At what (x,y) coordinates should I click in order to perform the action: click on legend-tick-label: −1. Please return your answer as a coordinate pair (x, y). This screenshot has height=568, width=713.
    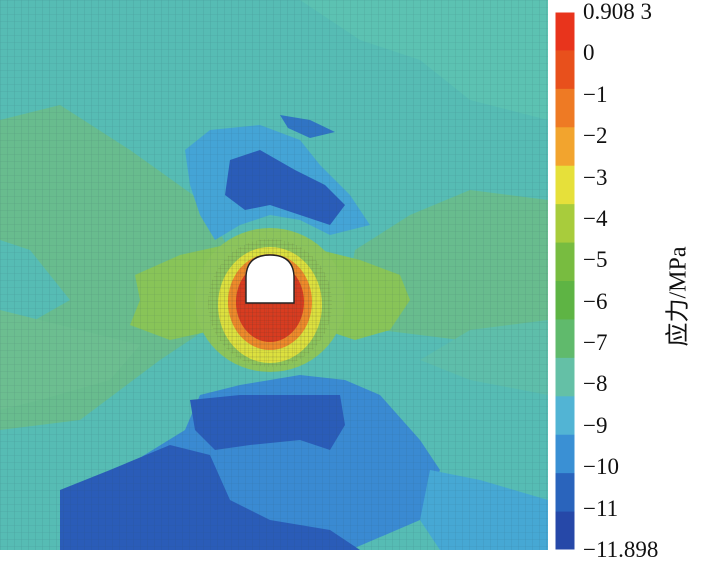
    Looking at the image, I should click on (595, 94).